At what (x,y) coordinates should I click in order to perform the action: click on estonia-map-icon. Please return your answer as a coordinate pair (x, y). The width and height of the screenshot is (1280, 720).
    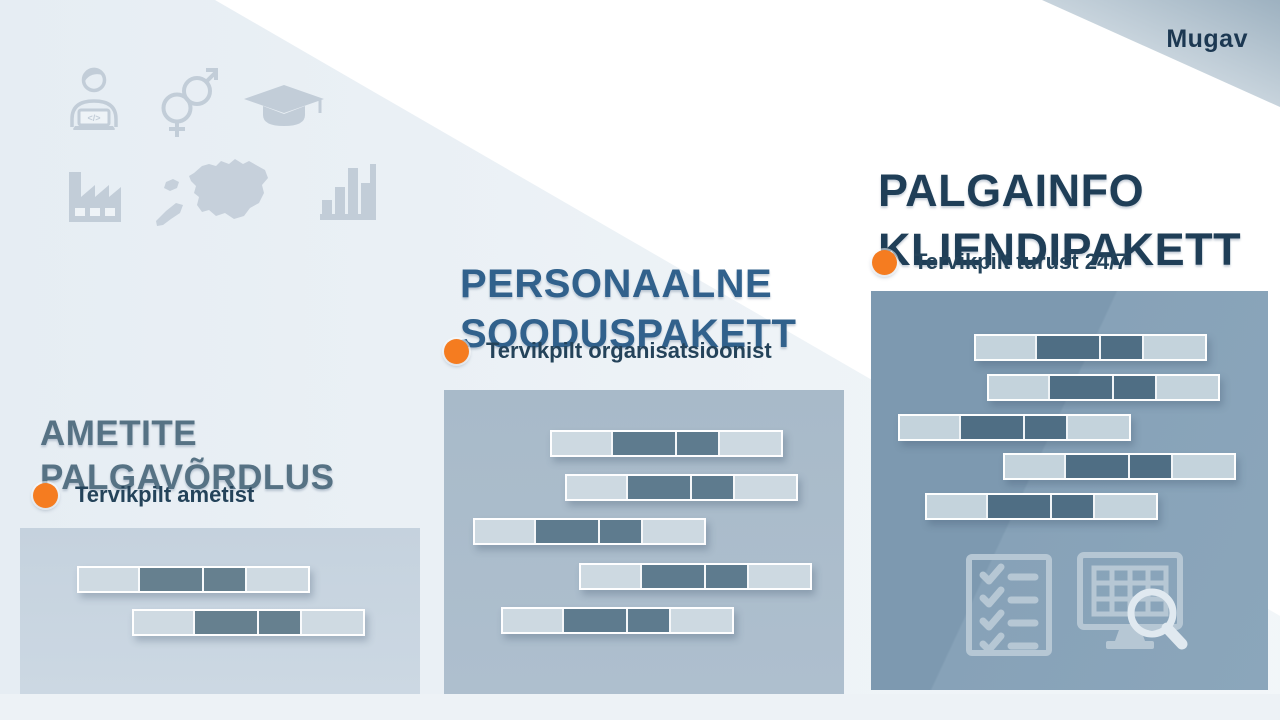
    Looking at the image, I should click on (212, 192).